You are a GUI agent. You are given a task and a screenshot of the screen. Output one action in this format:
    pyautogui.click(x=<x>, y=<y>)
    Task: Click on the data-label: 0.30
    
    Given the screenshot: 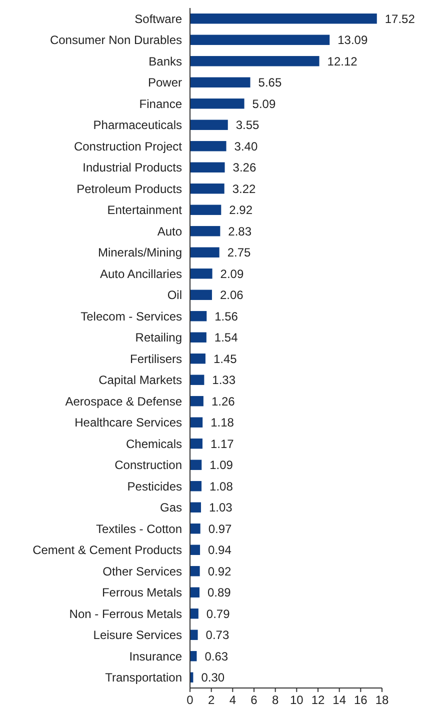 What is the action you would take?
    pyautogui.click(x=213, y=677)
    